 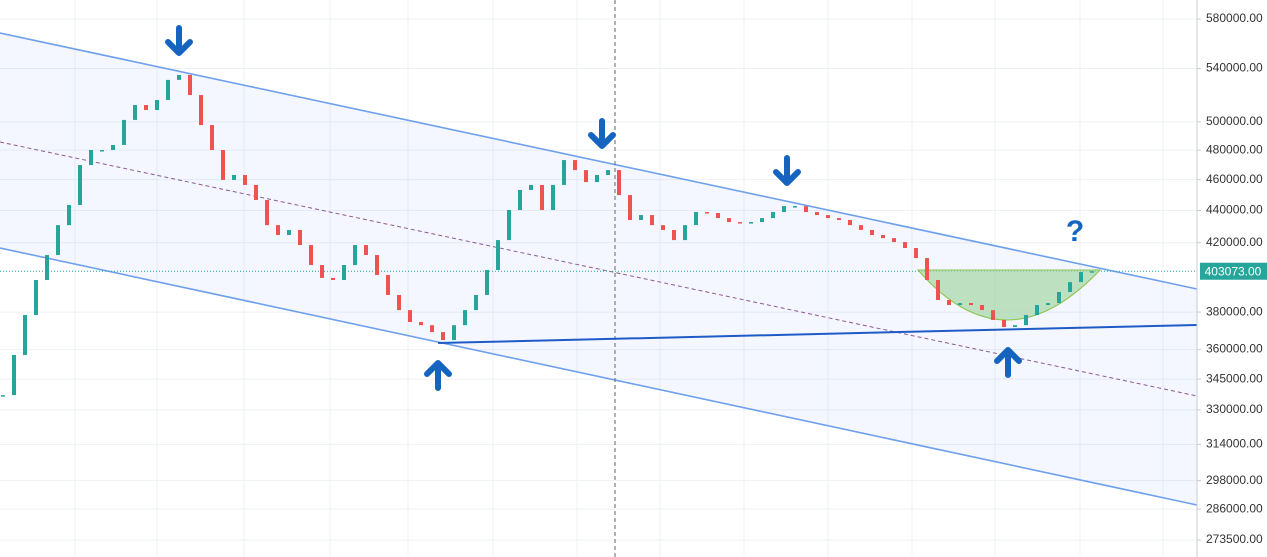 I want to click on y-tick-label: 330000.00, so click(x=1234, y=409).